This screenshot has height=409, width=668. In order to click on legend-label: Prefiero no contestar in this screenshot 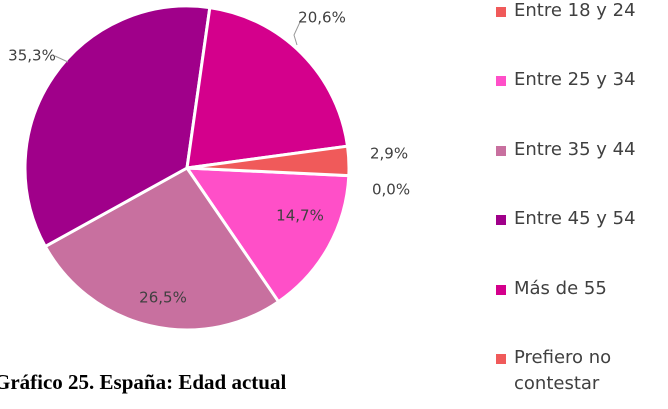, I will do `click(563, 370)`.